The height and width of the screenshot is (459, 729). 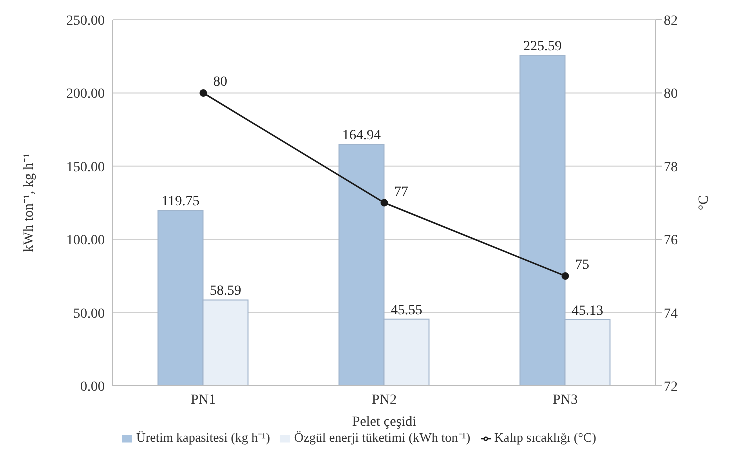 What do you see at coordinates (704, 203) in the screenshot?
I see `y2-axis-title: °C` at bounding box center [704, 203].